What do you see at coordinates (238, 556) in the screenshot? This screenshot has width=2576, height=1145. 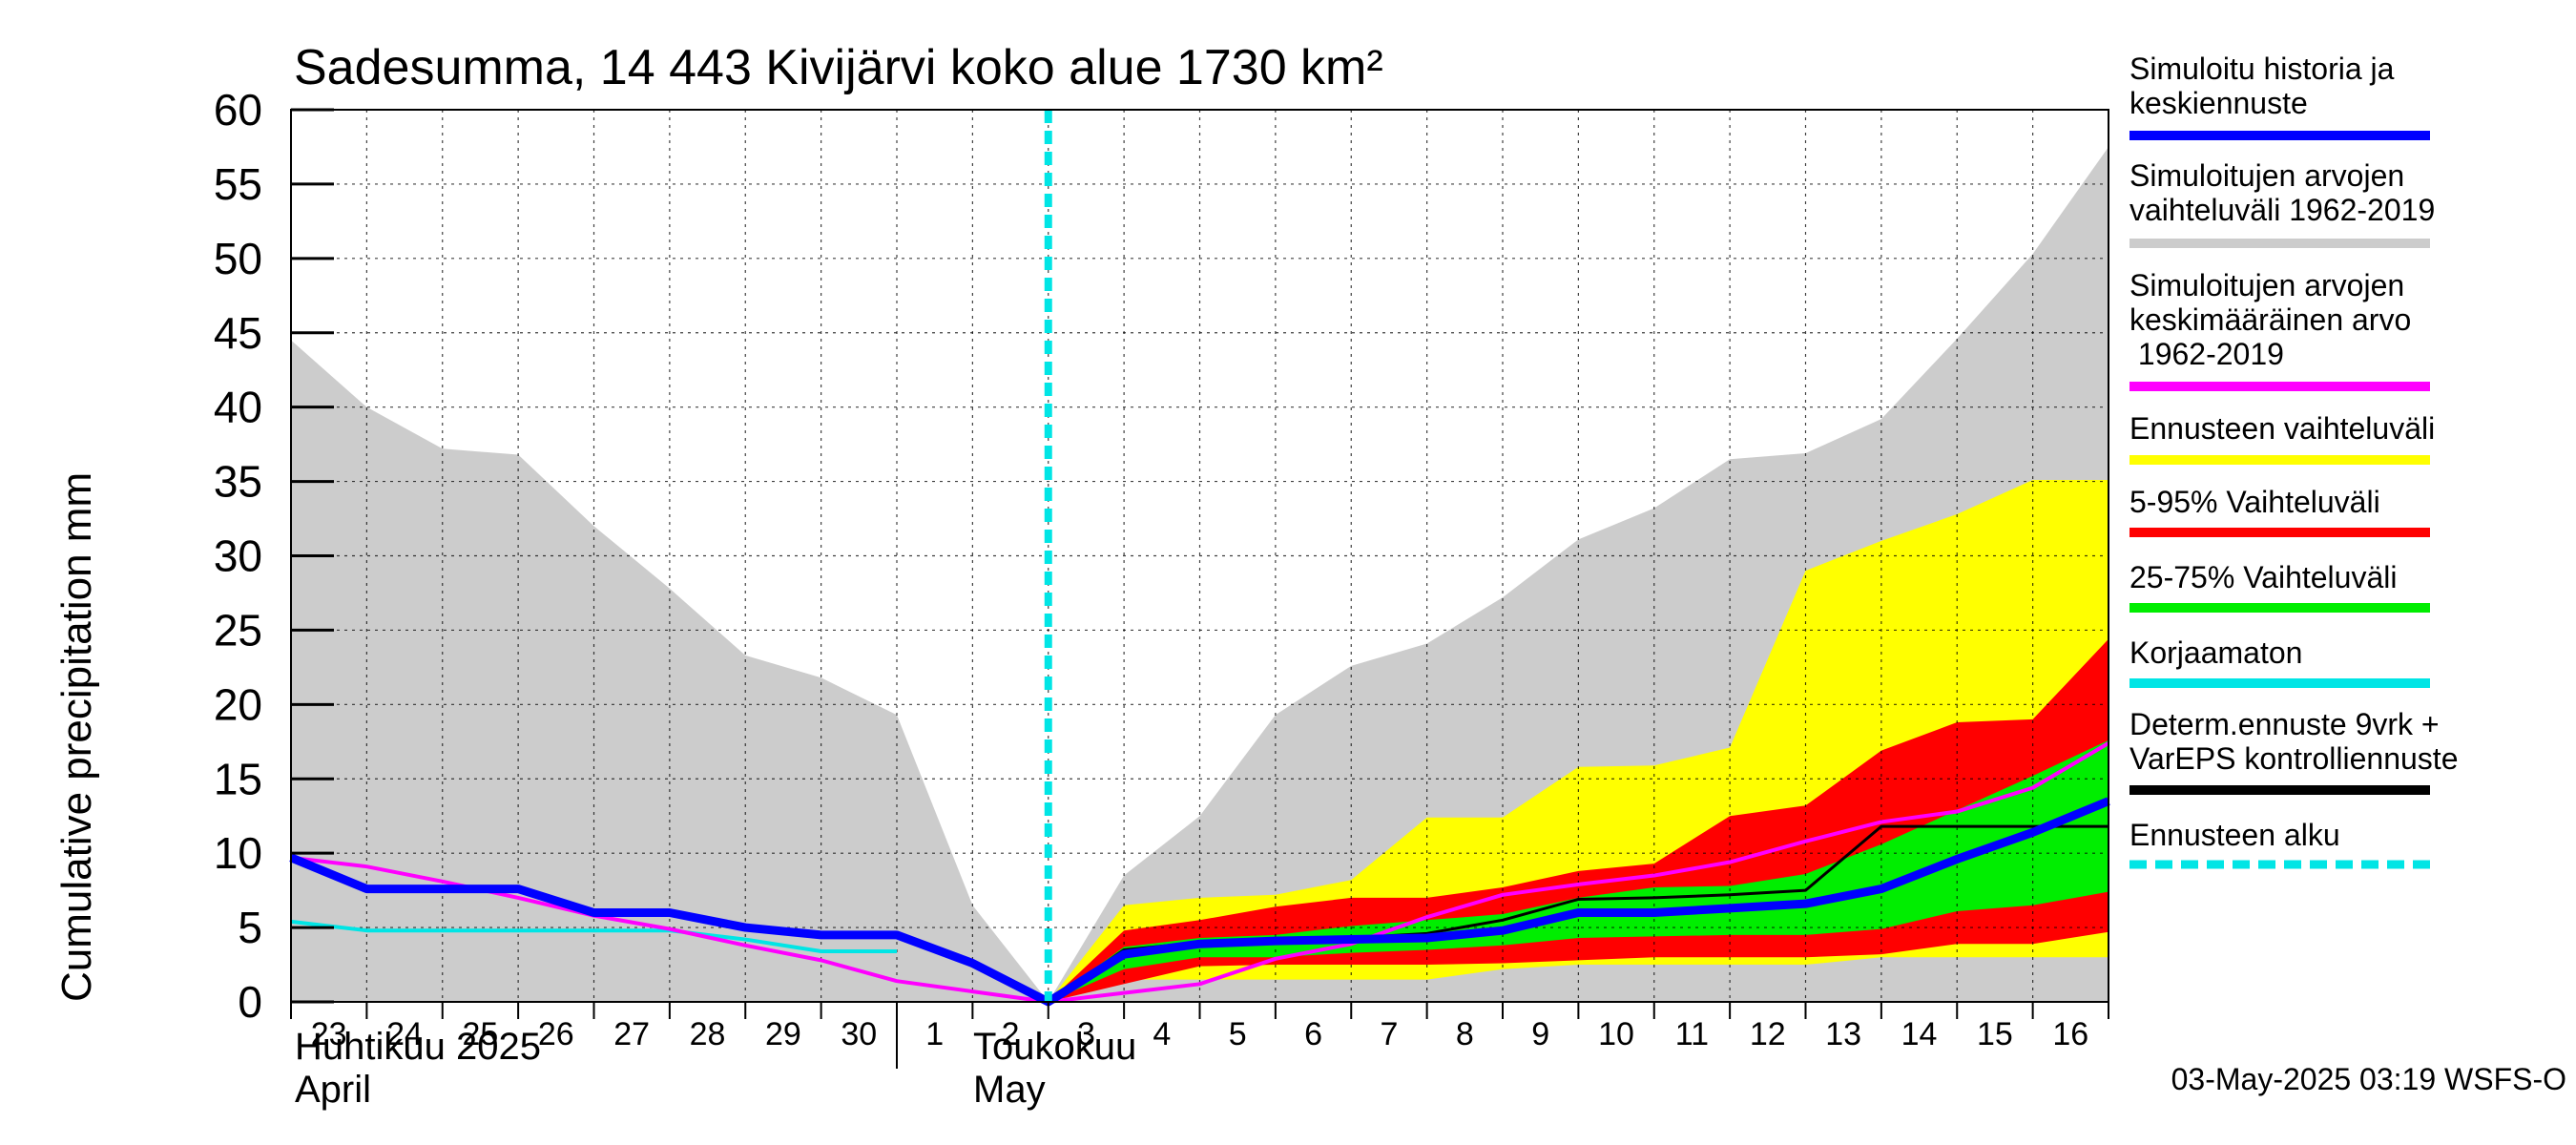 I see `y-tick-label: 30` at bounding box center [238, 556].